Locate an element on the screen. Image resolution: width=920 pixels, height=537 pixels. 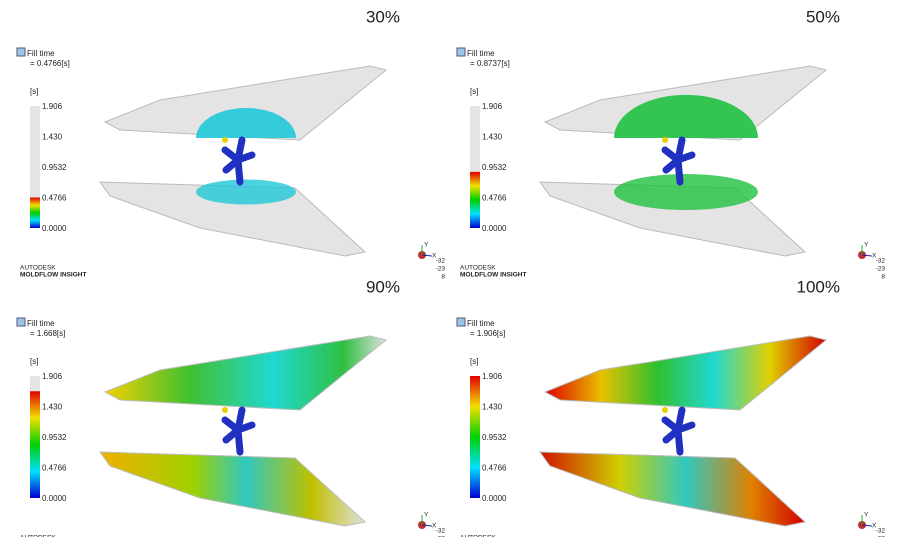
percent-label: 30% is located at coordinates (383, 16).